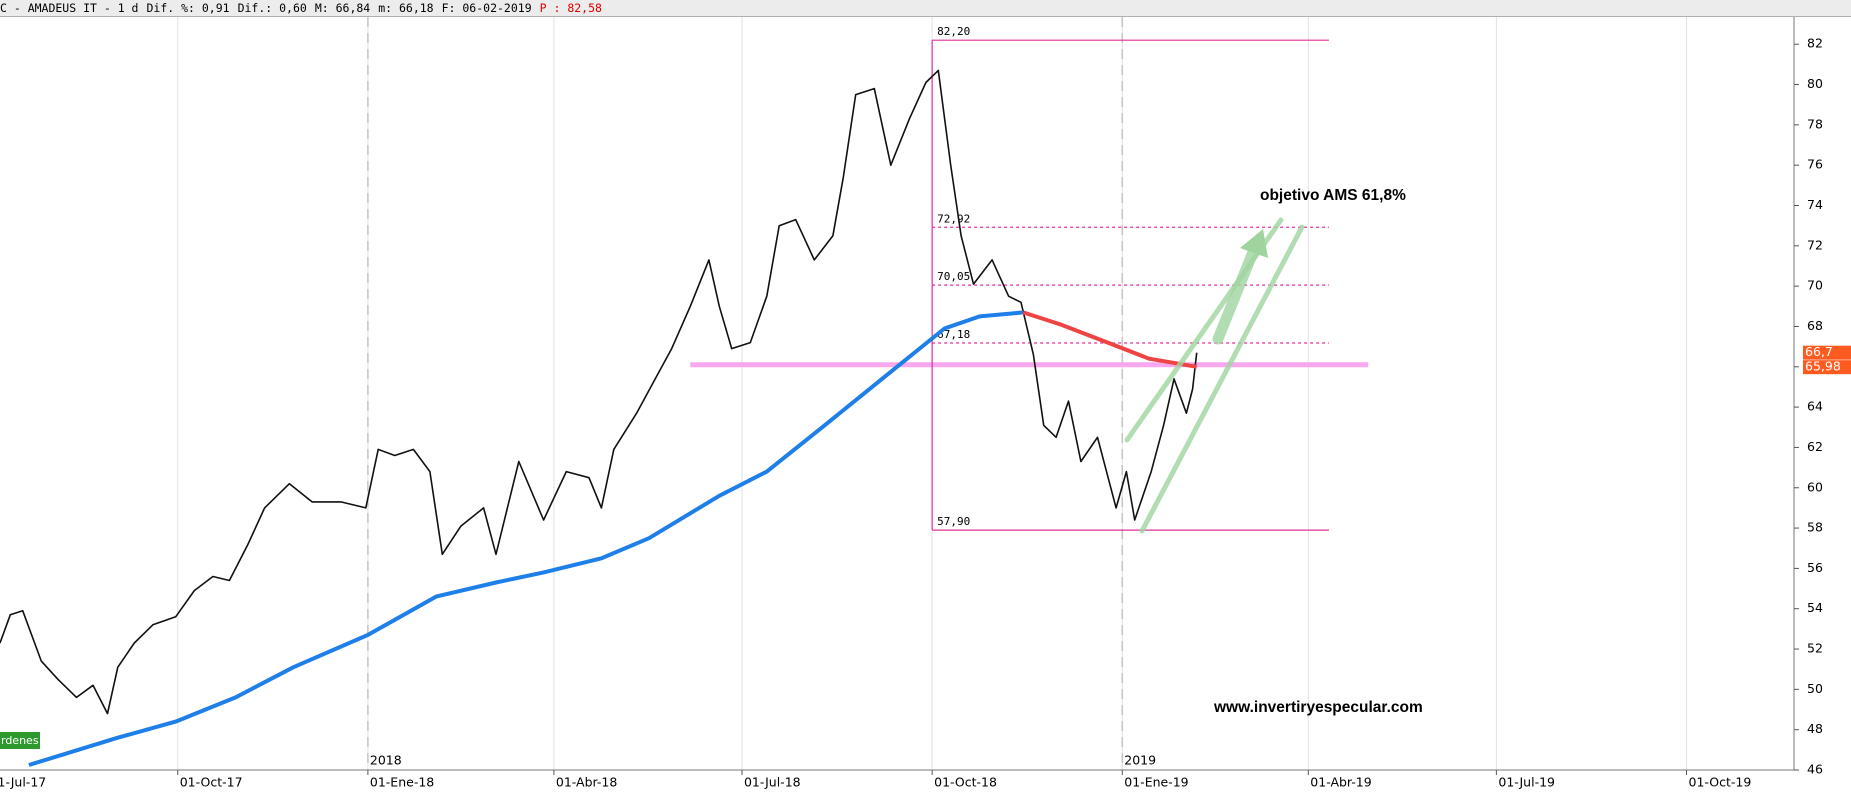 Image resolution: width=1851 pixels, height=794 pixels. I want to click on x-tick-label: 01-Oct-19, so click(1720, 782).